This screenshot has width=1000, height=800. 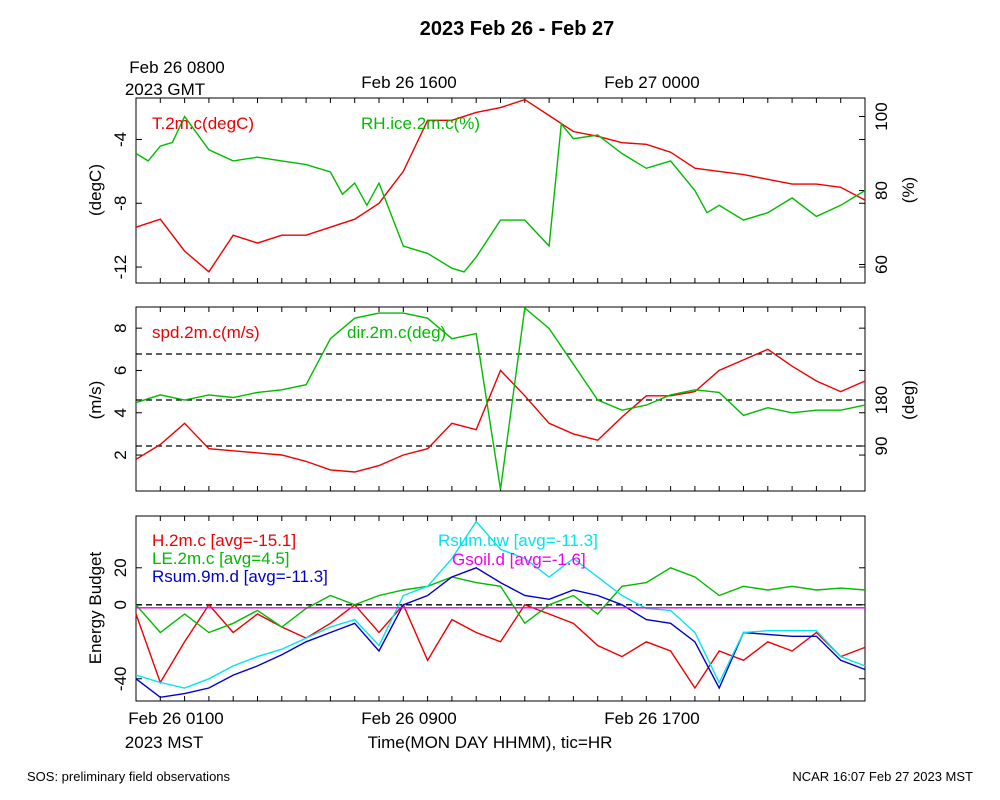 What do you see at coordinates (120, 454) in the screenshot?
I see `y-left-tick-label: 2` at bounding box center [120, 454].